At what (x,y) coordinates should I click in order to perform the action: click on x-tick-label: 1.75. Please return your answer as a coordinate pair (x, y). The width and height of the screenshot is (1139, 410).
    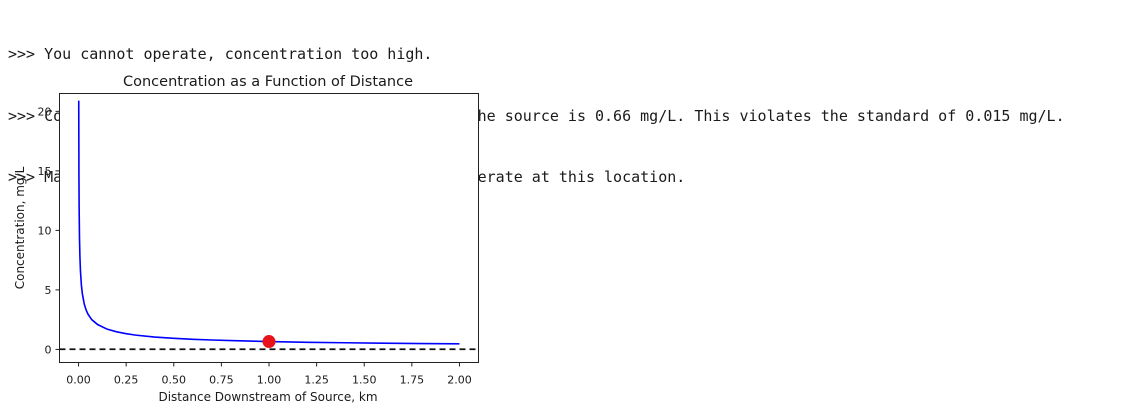
    Looking at the image, I should click on (412, 380).